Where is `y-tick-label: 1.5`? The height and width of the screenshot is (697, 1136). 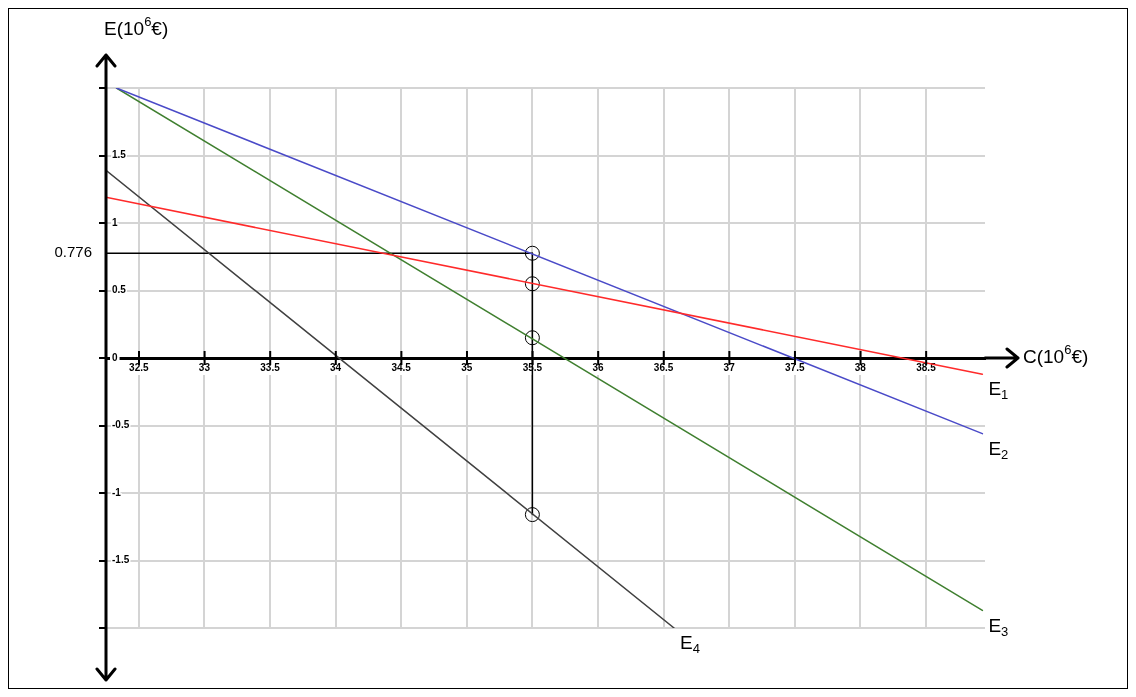
y-tick-label: 1.5 is located at coordinates (119, 155).